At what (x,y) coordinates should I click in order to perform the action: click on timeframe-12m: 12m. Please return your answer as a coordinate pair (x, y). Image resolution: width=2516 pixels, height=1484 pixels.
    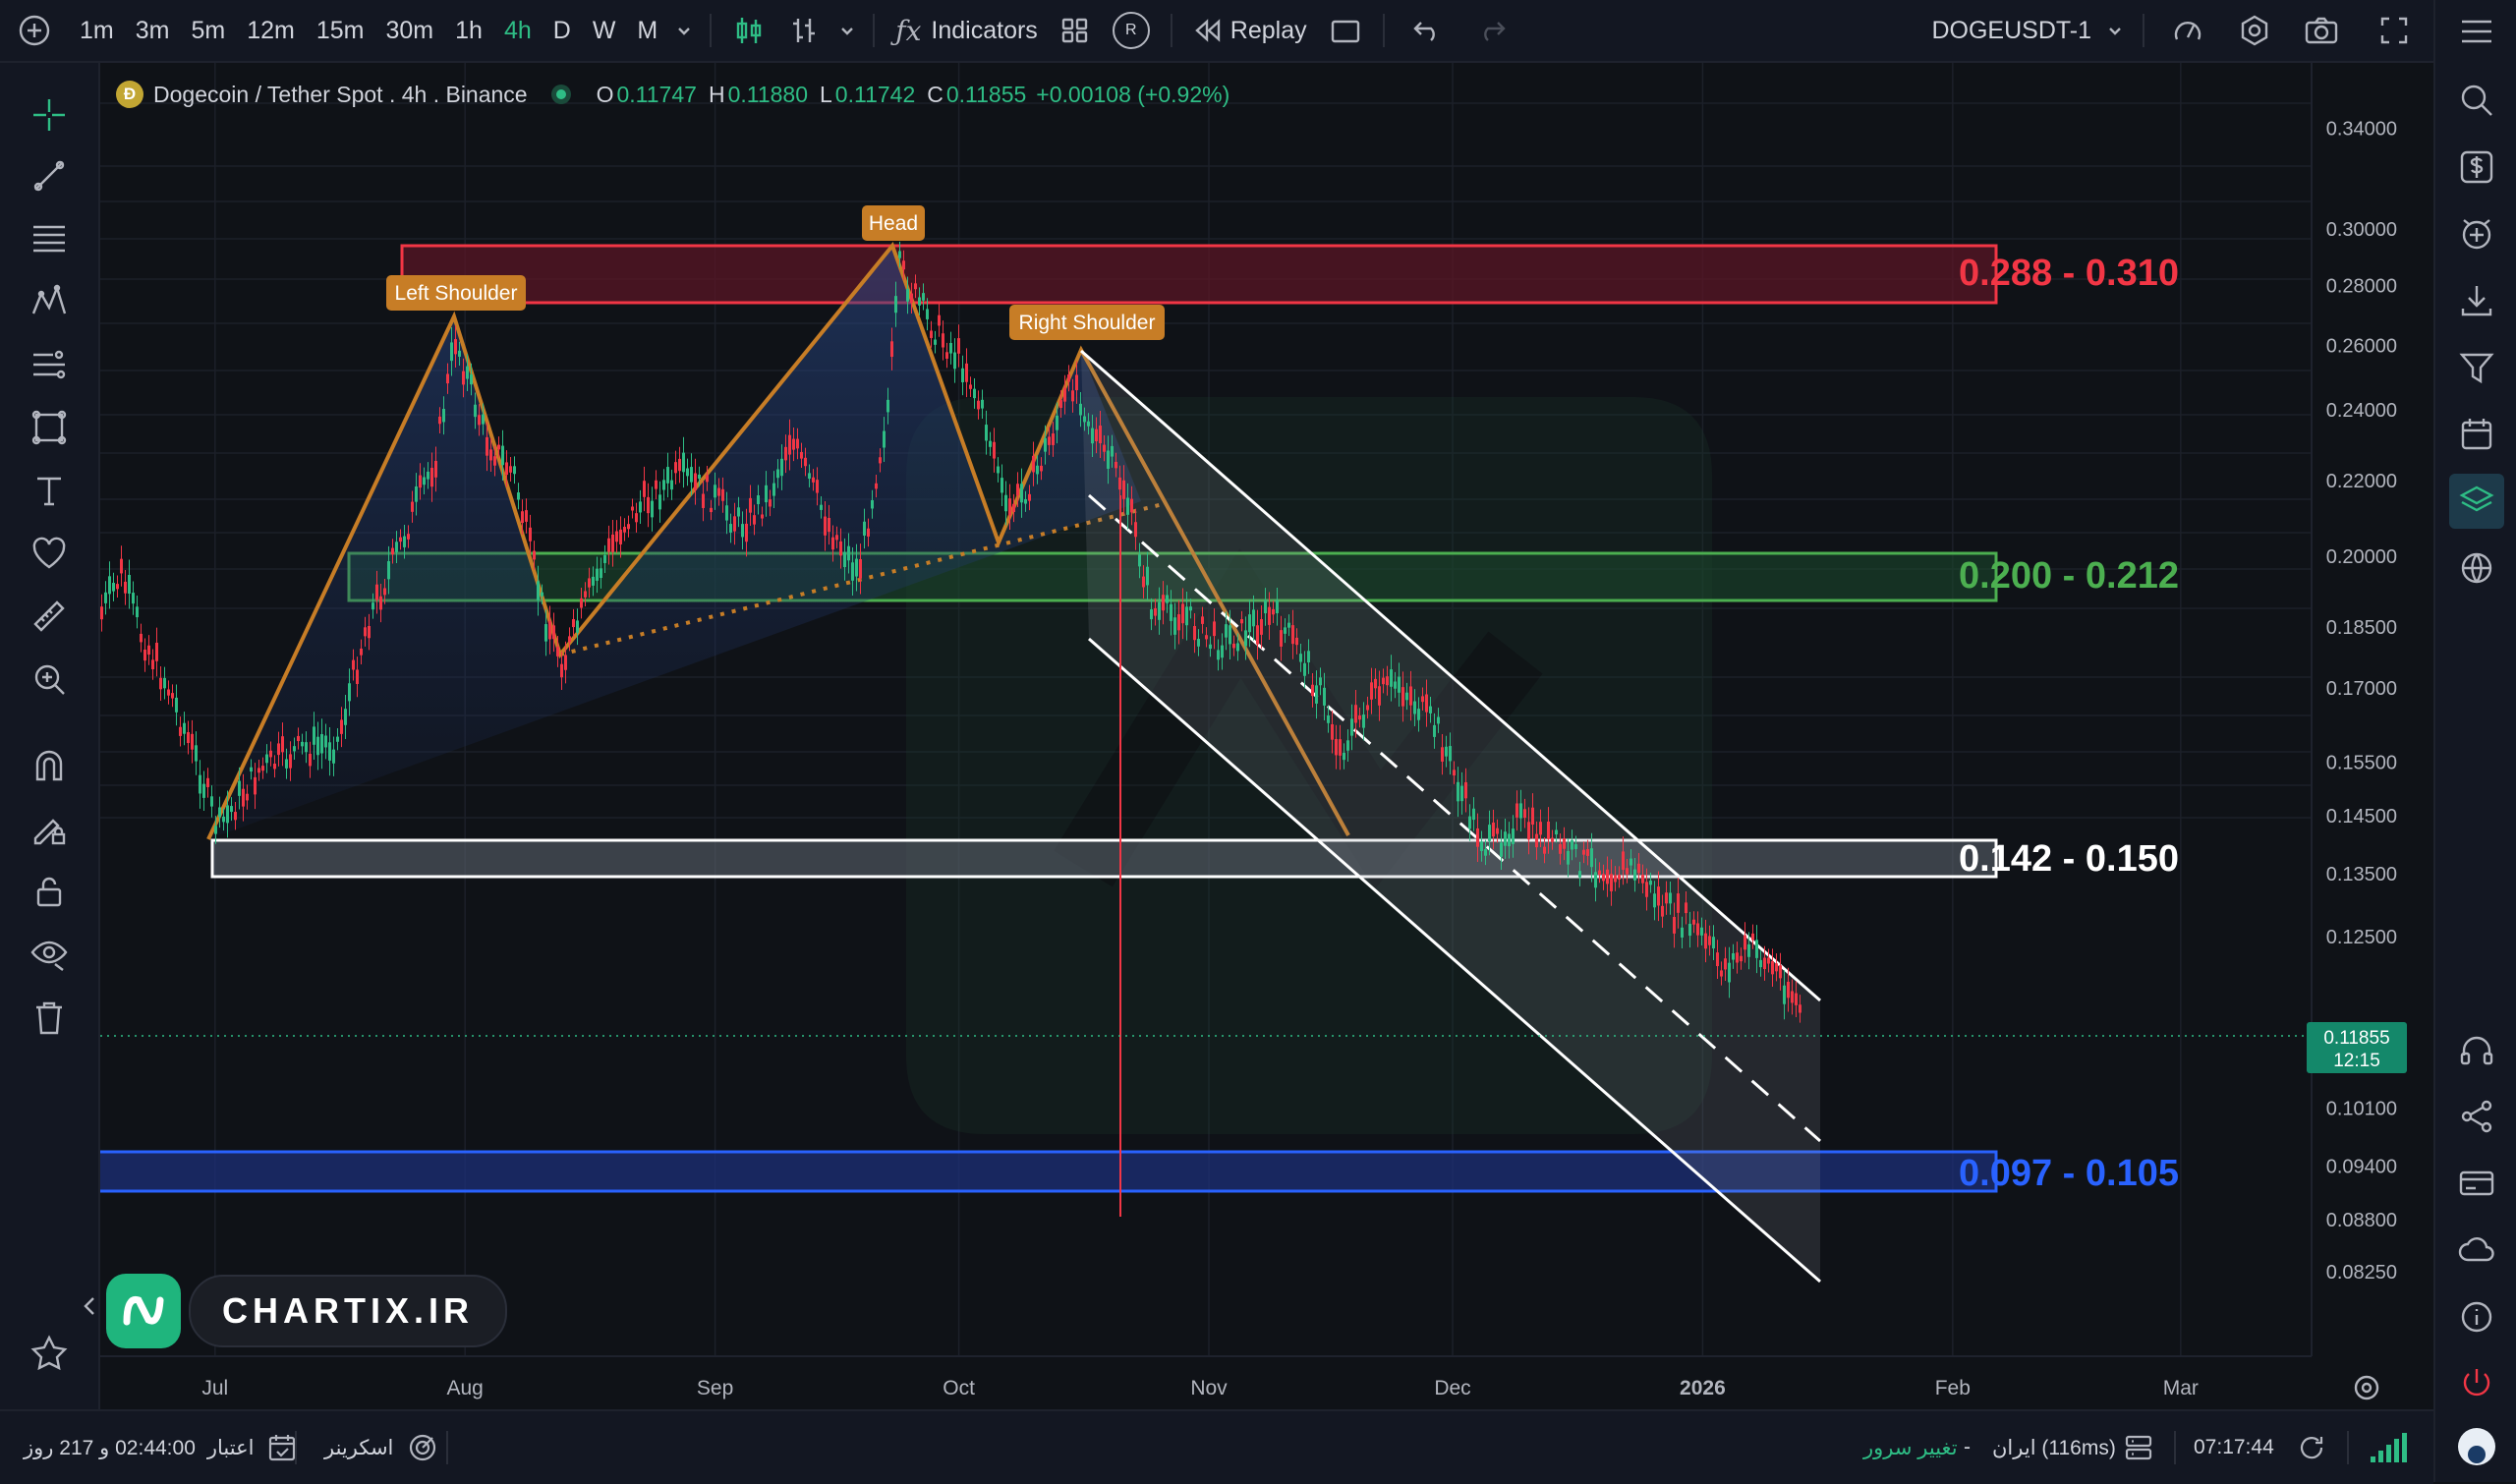
    Looking at the image, I should click on (271, 30).